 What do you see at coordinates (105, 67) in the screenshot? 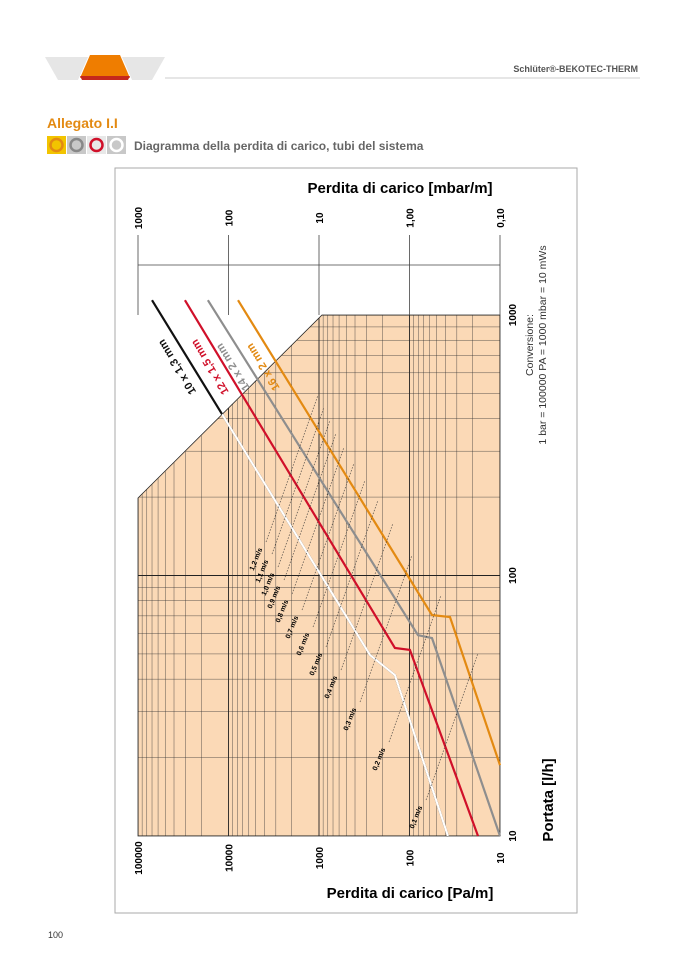
I see `logo` at bounding box center [105, 67].